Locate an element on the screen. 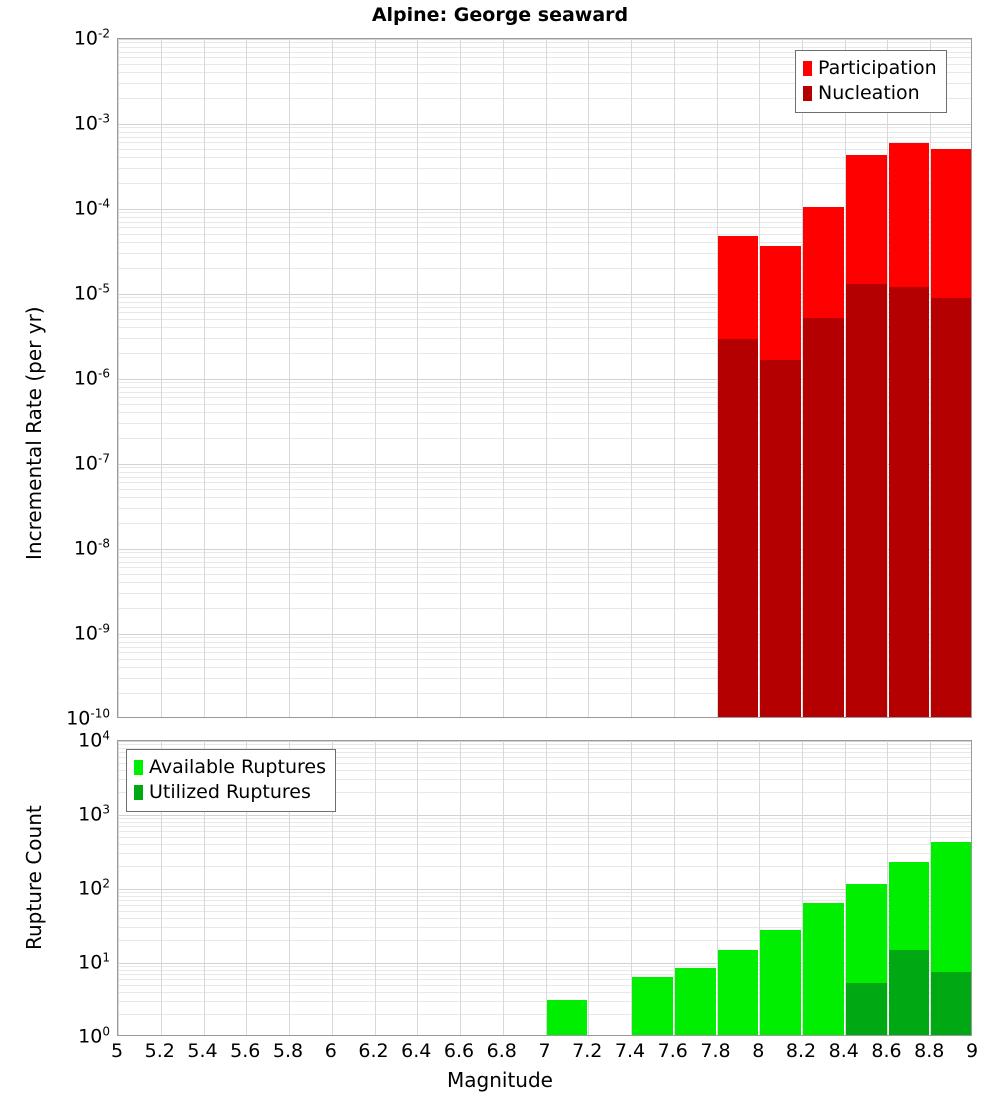 The image size is (1000, 1100). x-tick-label: 8.4 is located at coordinates (843, 1051).